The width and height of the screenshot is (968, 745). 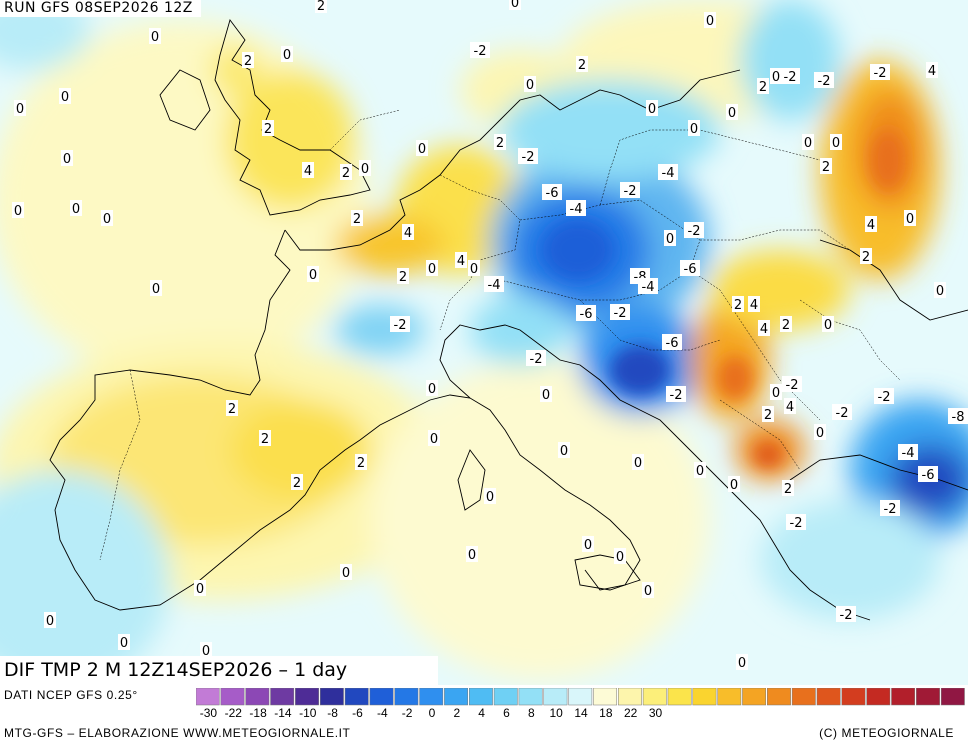 I want to click on scale-tick-label: -14, so click(x=283, y=713).